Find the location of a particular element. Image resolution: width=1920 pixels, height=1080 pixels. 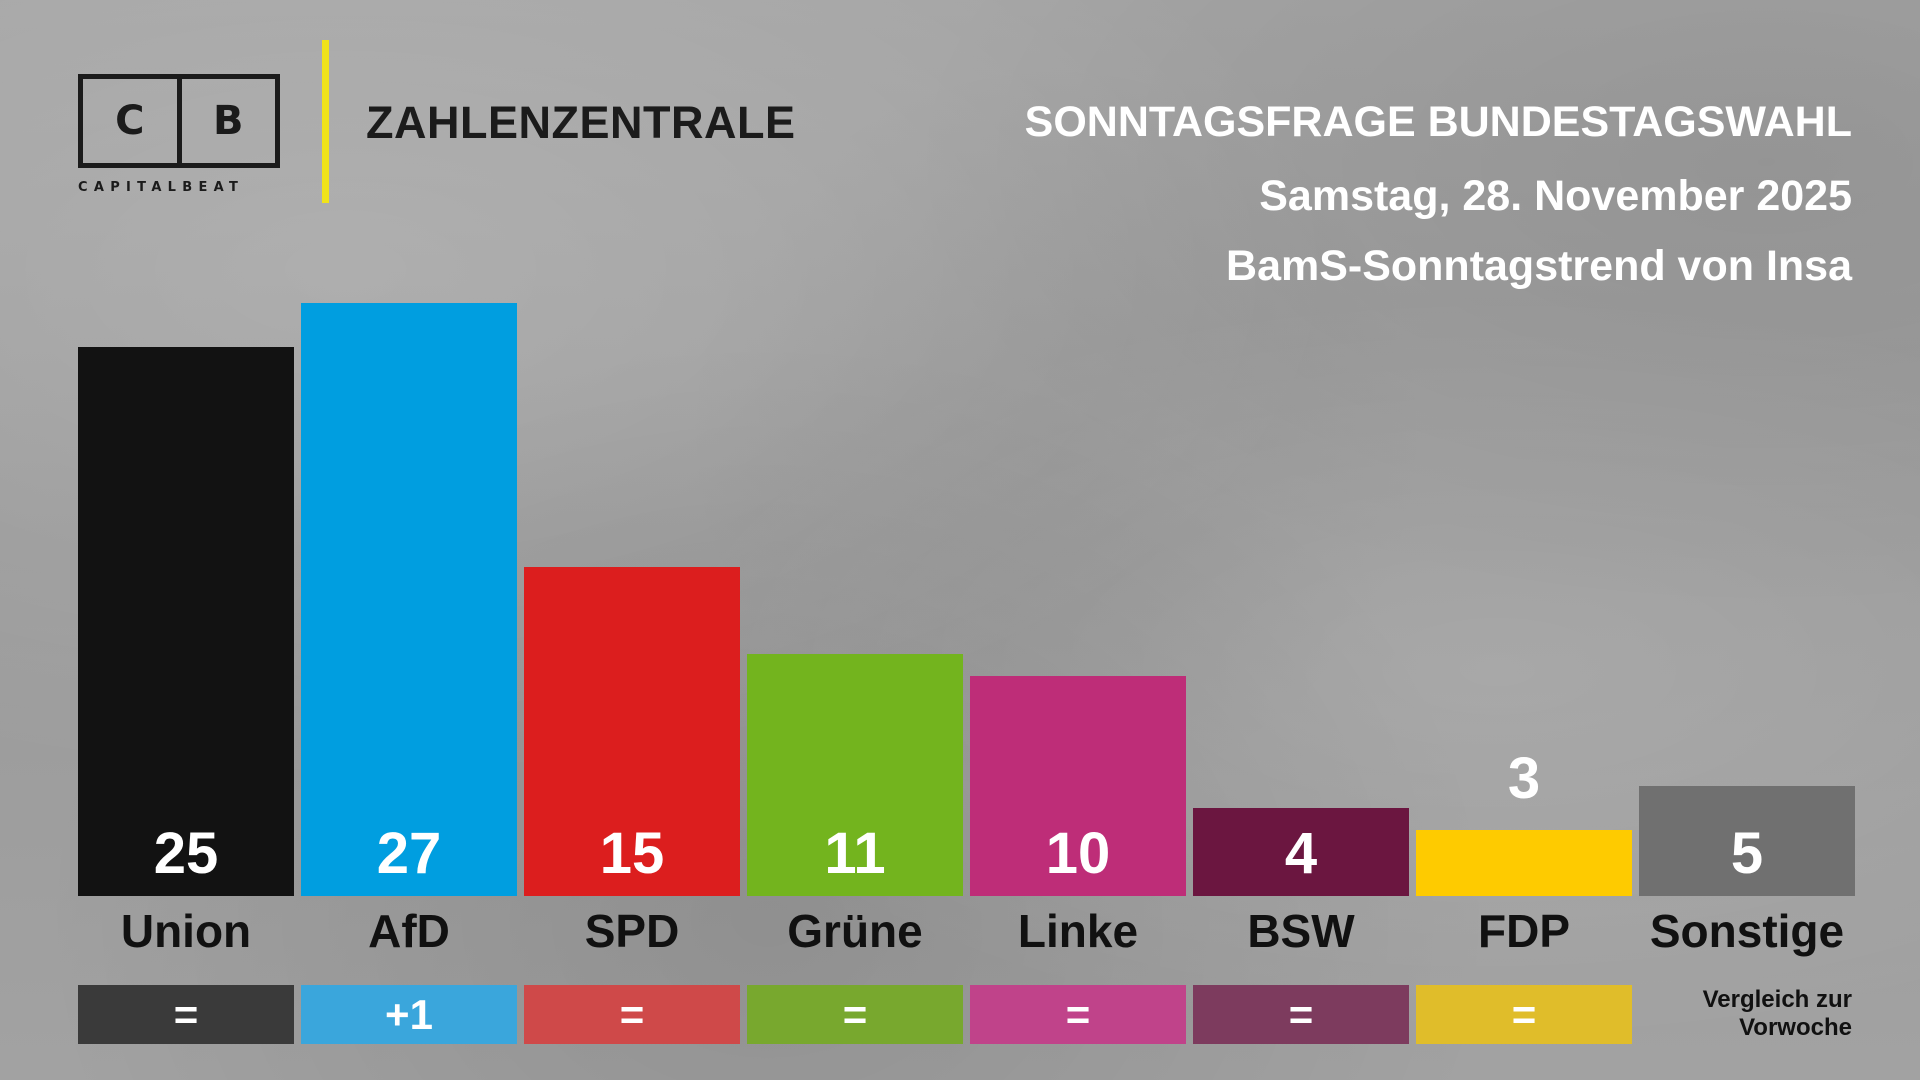

bar-value-label: 25 is located at coordinates (186, 853).